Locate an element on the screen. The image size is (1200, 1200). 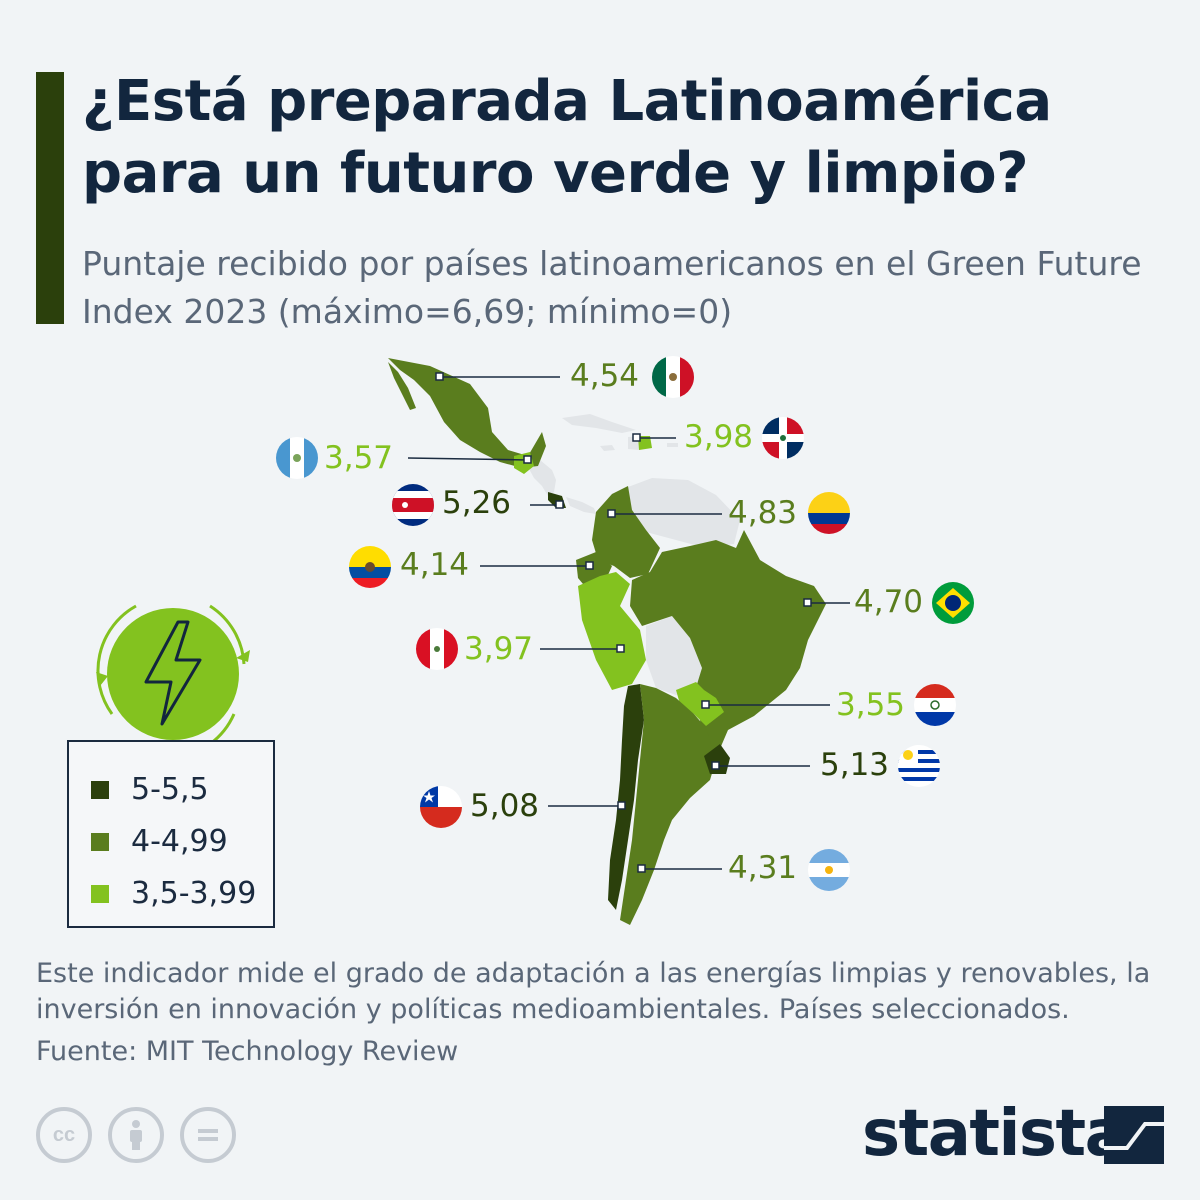
puerto-rico-region is located at coordinates (672, 445).